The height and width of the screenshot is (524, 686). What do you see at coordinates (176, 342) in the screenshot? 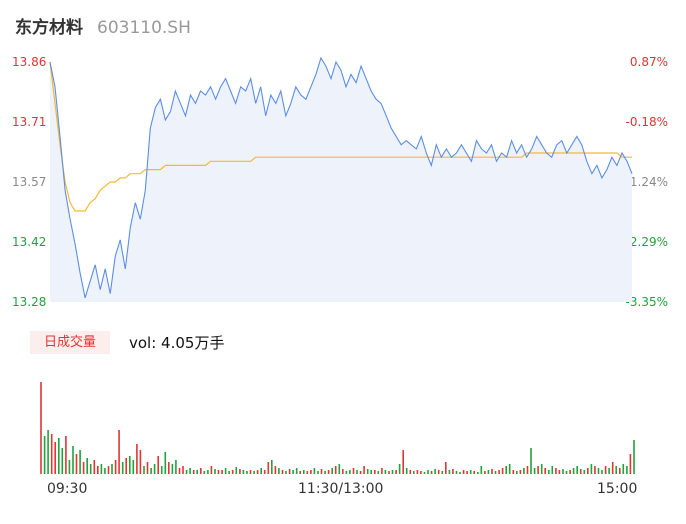
I see `volume-readout: vol: 4.05万手` at bounding box center [176, 342].